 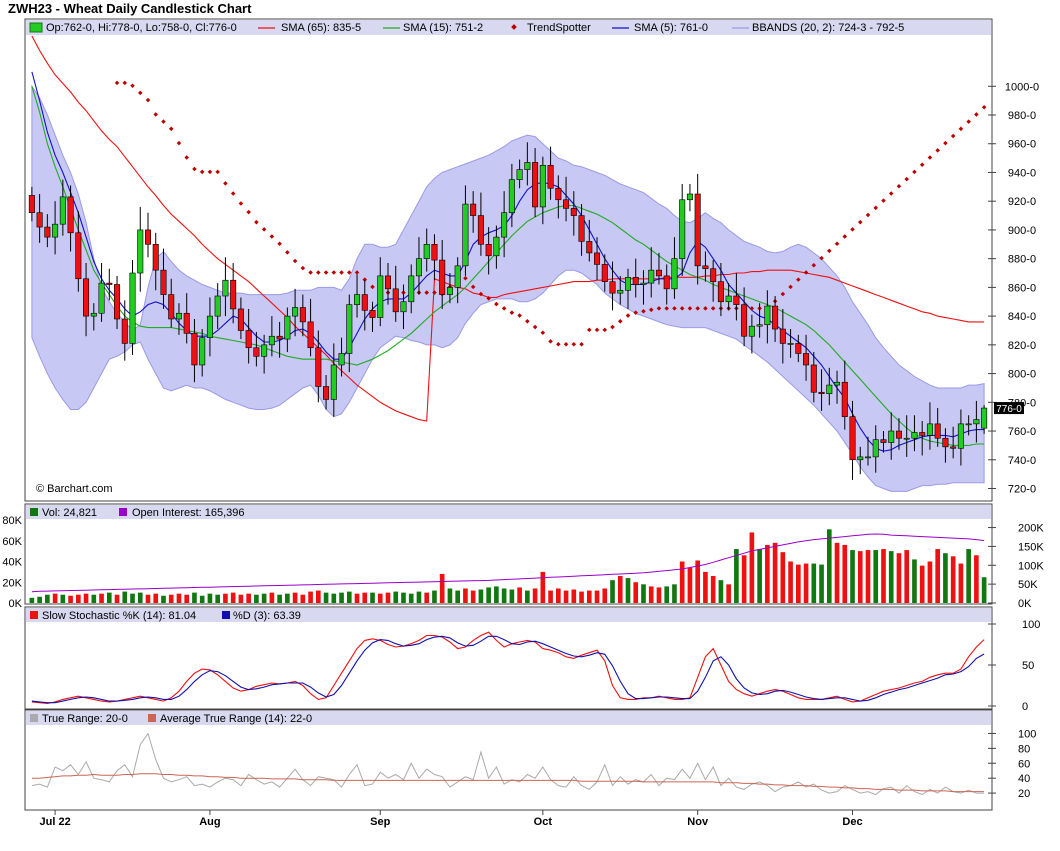 What do you see at coordinates (1025, 707) in the screenshot?
I see `stochastic-tick-label: 0` at bounding box center [1025, 707].